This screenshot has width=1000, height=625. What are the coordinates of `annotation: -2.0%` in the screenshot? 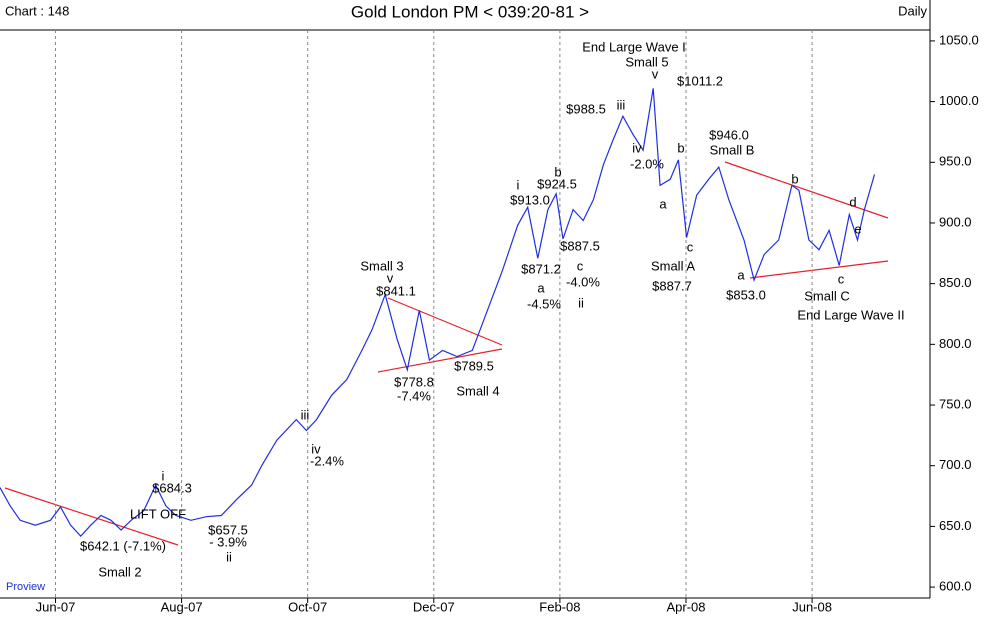 It's located at (647, 163).